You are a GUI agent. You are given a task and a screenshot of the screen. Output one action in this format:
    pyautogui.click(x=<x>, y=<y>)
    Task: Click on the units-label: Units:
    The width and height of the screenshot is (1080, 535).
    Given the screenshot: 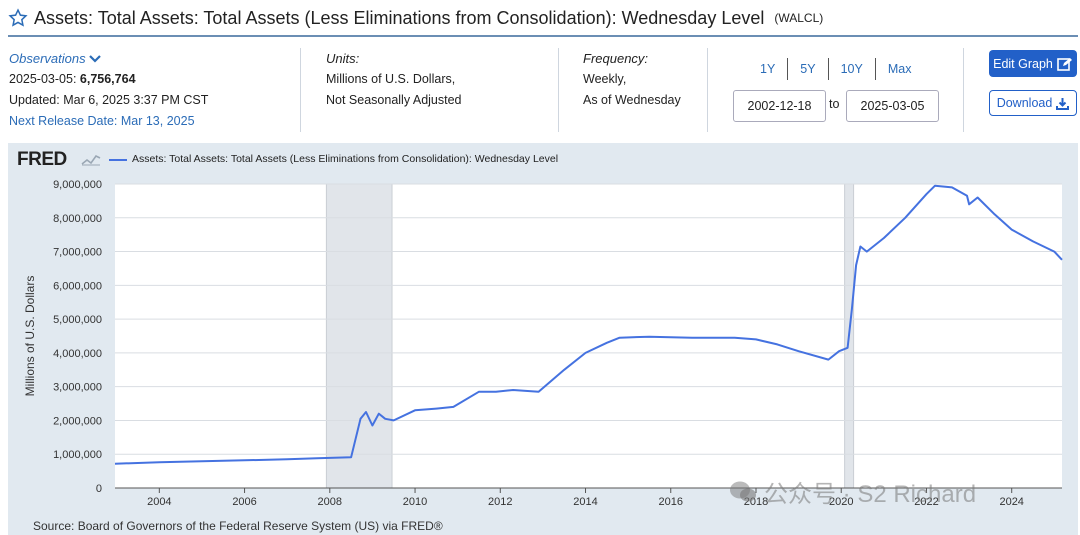 What is the action you would take?
    pyautogui.click(x=343, y=58)
    